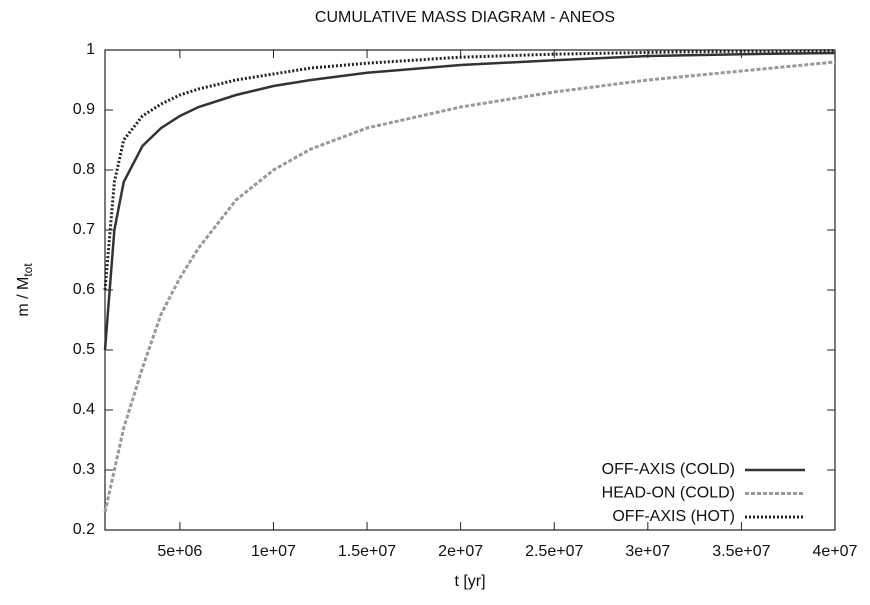 The width and height of the screenshot is (870, 605). Describe the element at coordinates (465, 17) in the screenshot. I see `chart-title: CUMULATIVE MASS DIAGRAM - ANEOS` at that location.